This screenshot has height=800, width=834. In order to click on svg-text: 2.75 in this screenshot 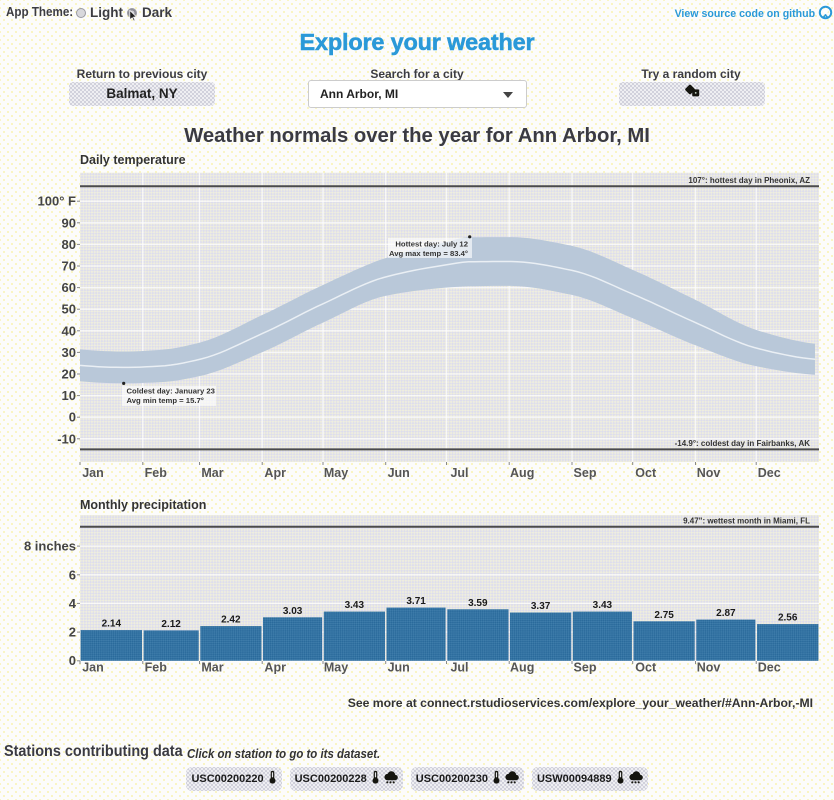, I will do `click(664, 615)`.